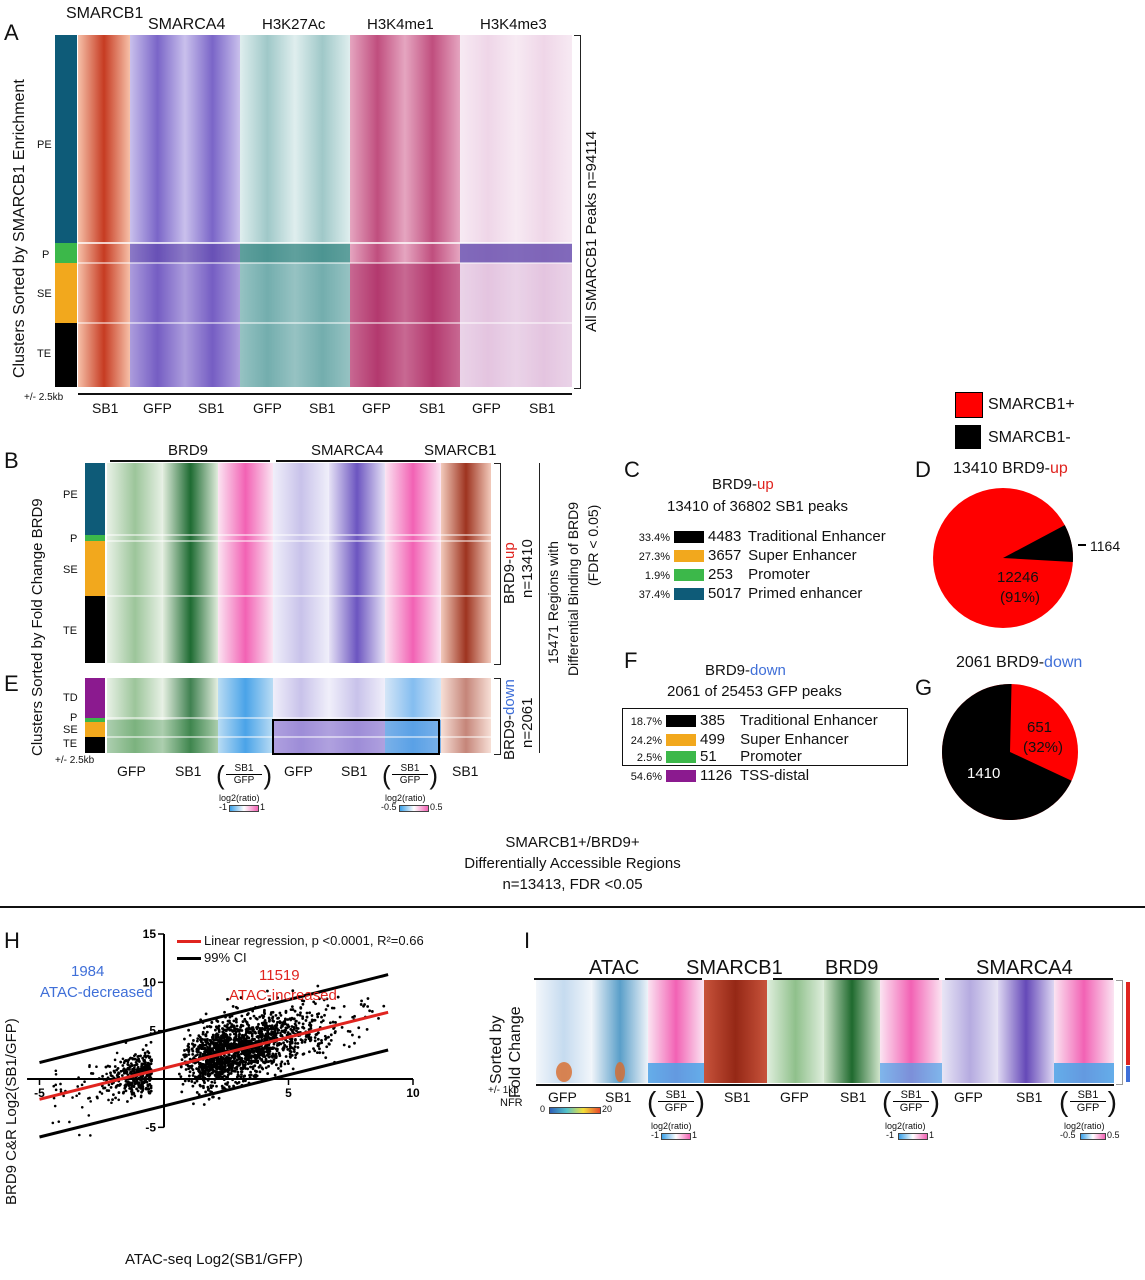 This screenshot has width=1145, height=1280. What do you see at coordinates (632, 469) in the screenshot?
I see `panel-c-letter: C` at bounding box center [632, 469].